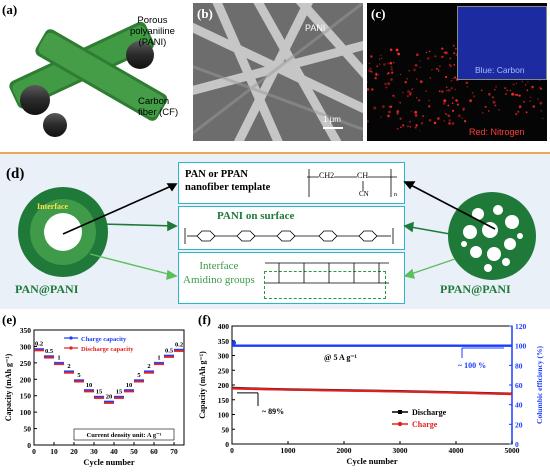 Image resolution: width=550 pixels, height=475 pixels. I want to click on chart-f-ytick-label: 350, so click(224, 341).